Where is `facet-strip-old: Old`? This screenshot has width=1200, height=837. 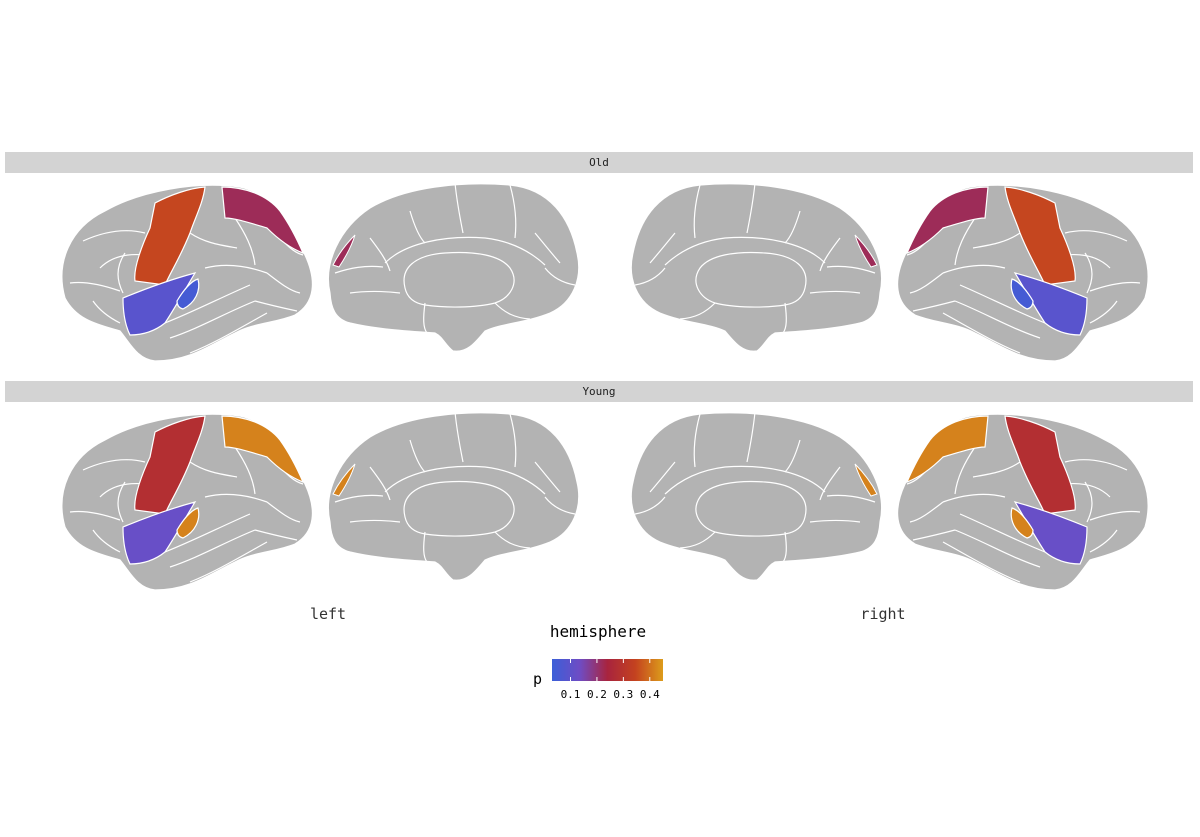 facet-strip-old: Old is located at coordinates (599, 162).